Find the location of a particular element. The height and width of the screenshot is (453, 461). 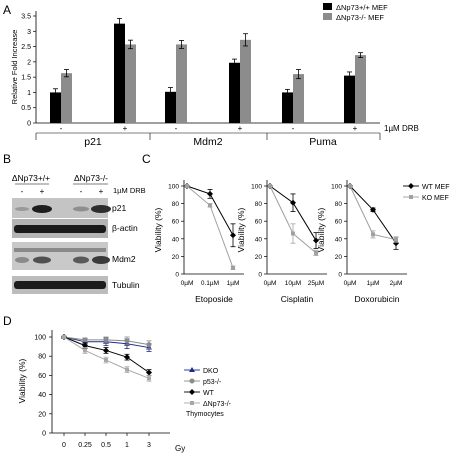

panel-a-ytick-label: 2 is located at coordinates (29, 62).